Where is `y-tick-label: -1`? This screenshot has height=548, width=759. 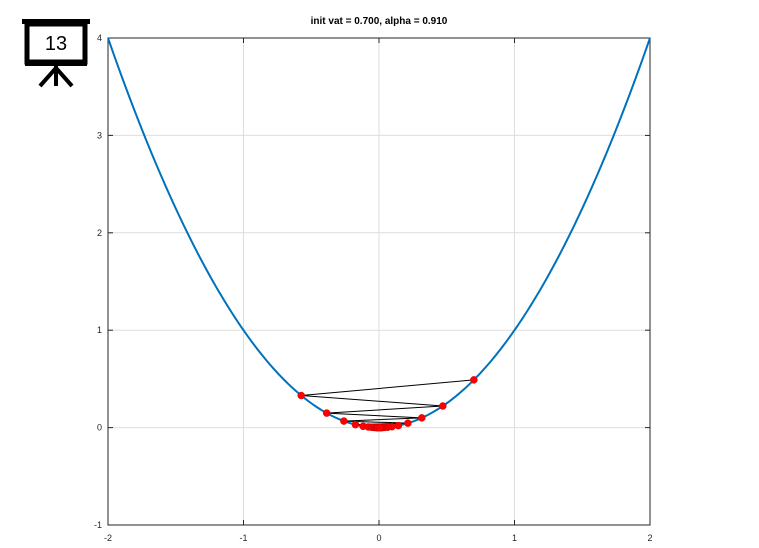 y-tick-label: -1 is located at coordinates (98, 525).